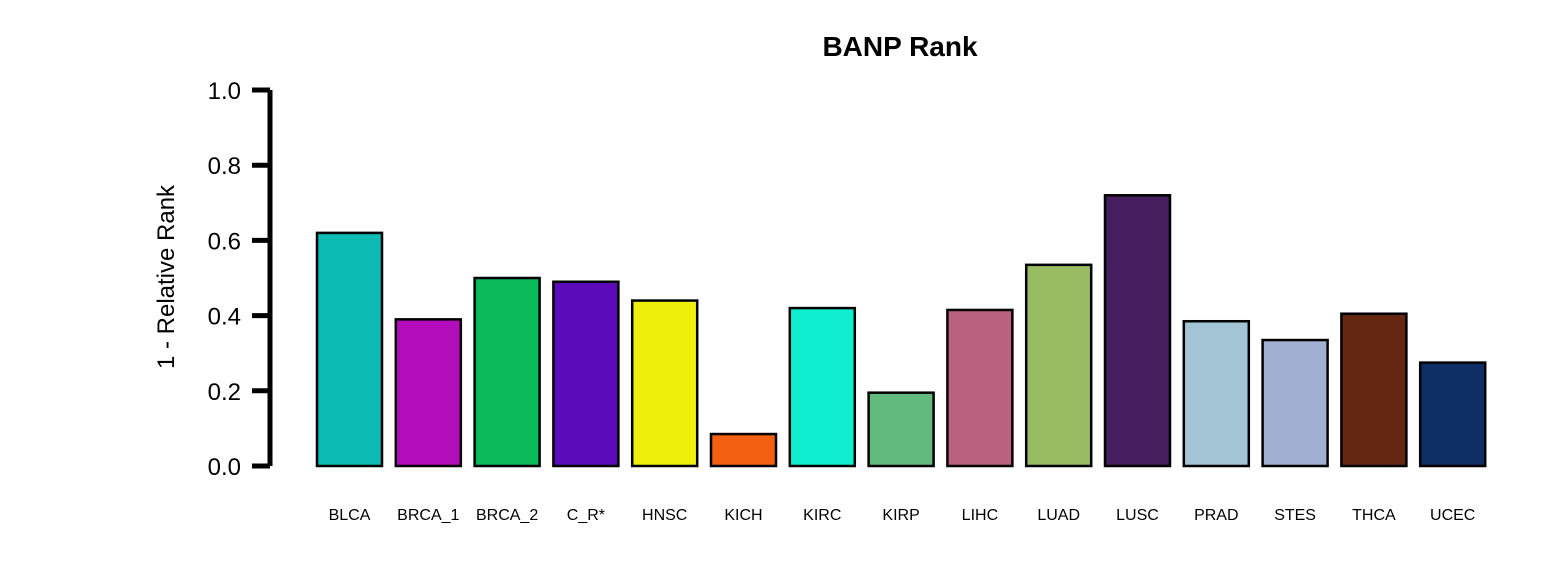 This screenshot has height=586, width=1560. Describe the element at coordinates (1374, 390) in the screenshot. I see `bar-thca` at that location.